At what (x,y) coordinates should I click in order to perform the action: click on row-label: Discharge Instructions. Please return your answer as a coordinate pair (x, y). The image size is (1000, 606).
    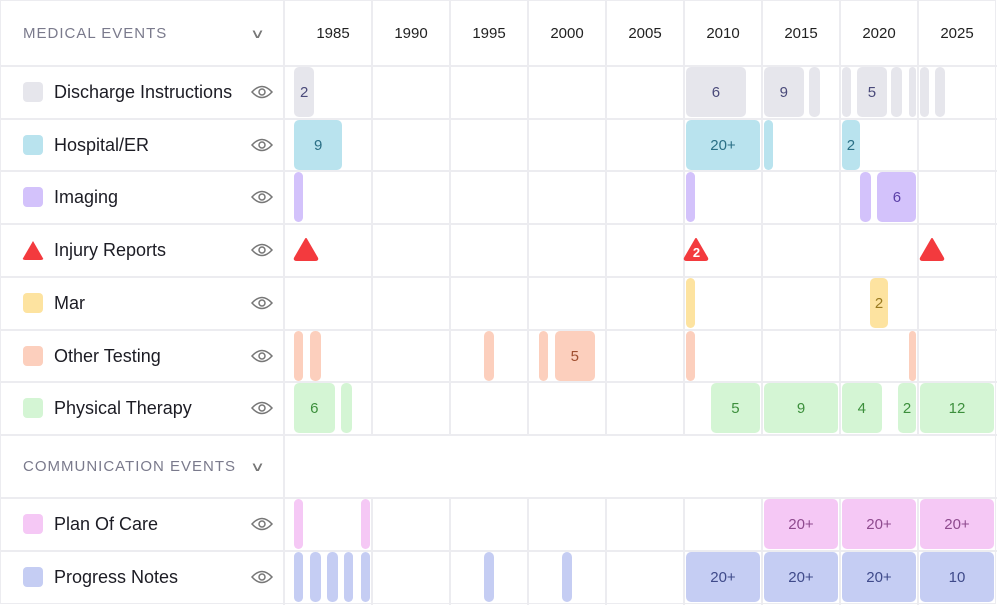
    Looking at the image, I should click on (142, 92).